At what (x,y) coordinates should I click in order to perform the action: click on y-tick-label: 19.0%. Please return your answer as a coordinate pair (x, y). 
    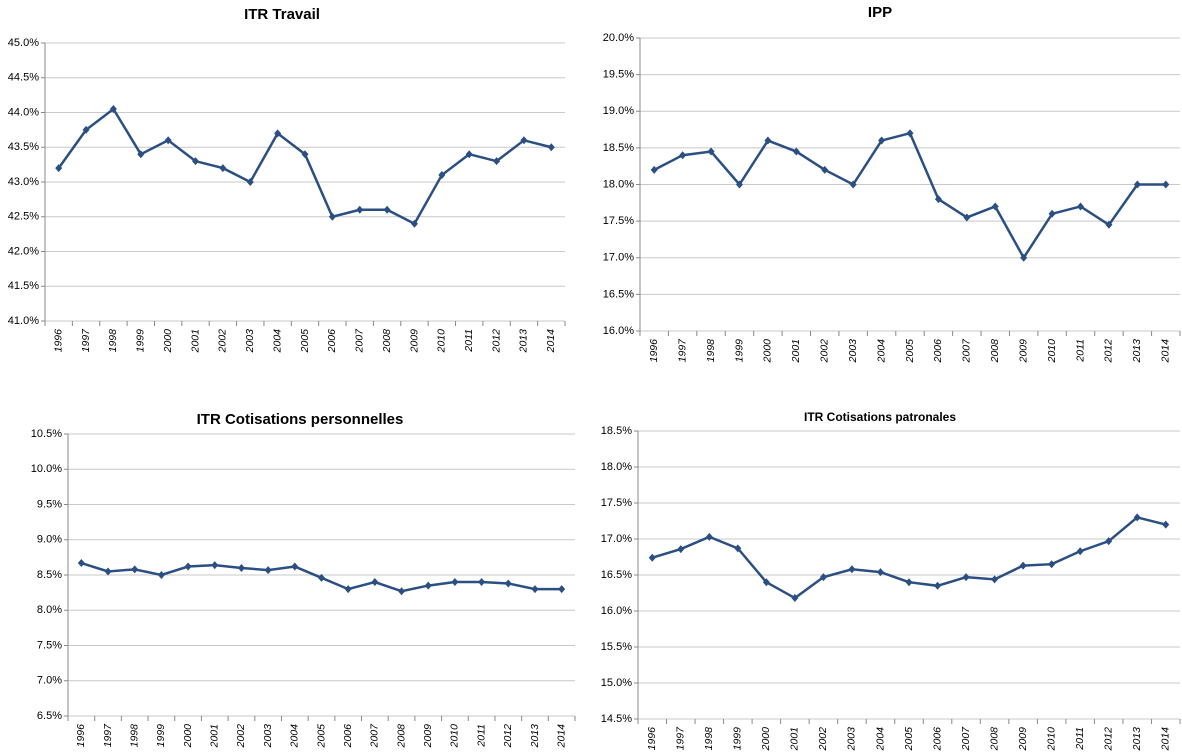
    Looking at the image, I should click on (618, 111).